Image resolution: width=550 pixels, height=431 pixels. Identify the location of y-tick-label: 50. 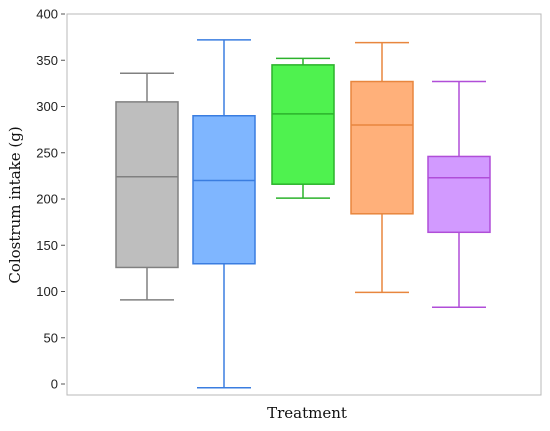
(51, 337).